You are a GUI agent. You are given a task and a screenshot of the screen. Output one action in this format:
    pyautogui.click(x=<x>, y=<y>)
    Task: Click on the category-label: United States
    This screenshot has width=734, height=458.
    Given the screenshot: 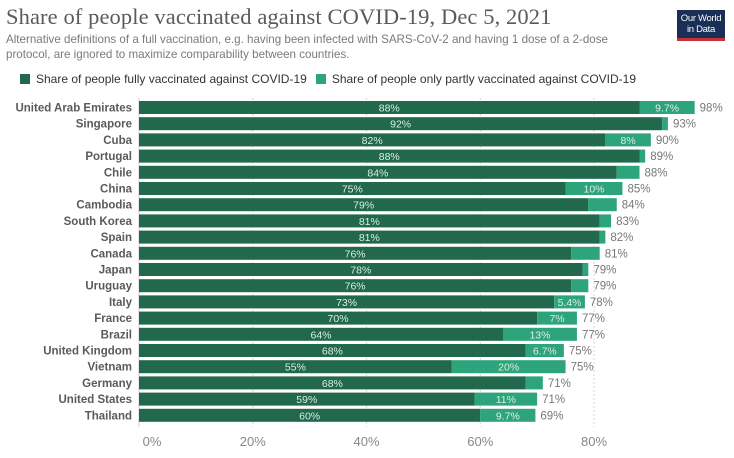 What is the action you would take?
    pyautogui.click(x=96, y=400)
    